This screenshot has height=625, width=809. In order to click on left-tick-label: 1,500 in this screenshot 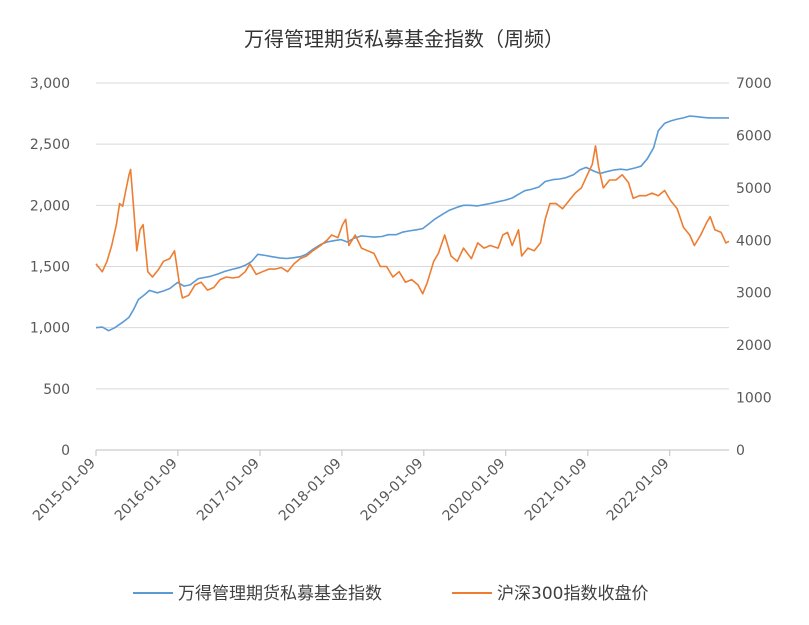, I will do `click(50, 268)`.